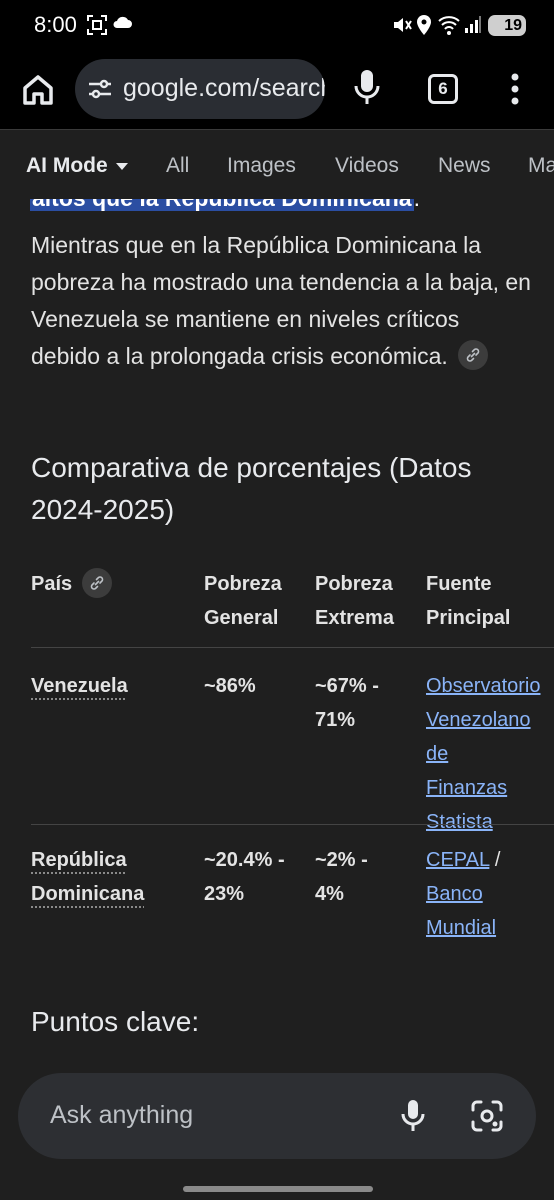  I want to click on caret-down-icon, so click(121, 166).